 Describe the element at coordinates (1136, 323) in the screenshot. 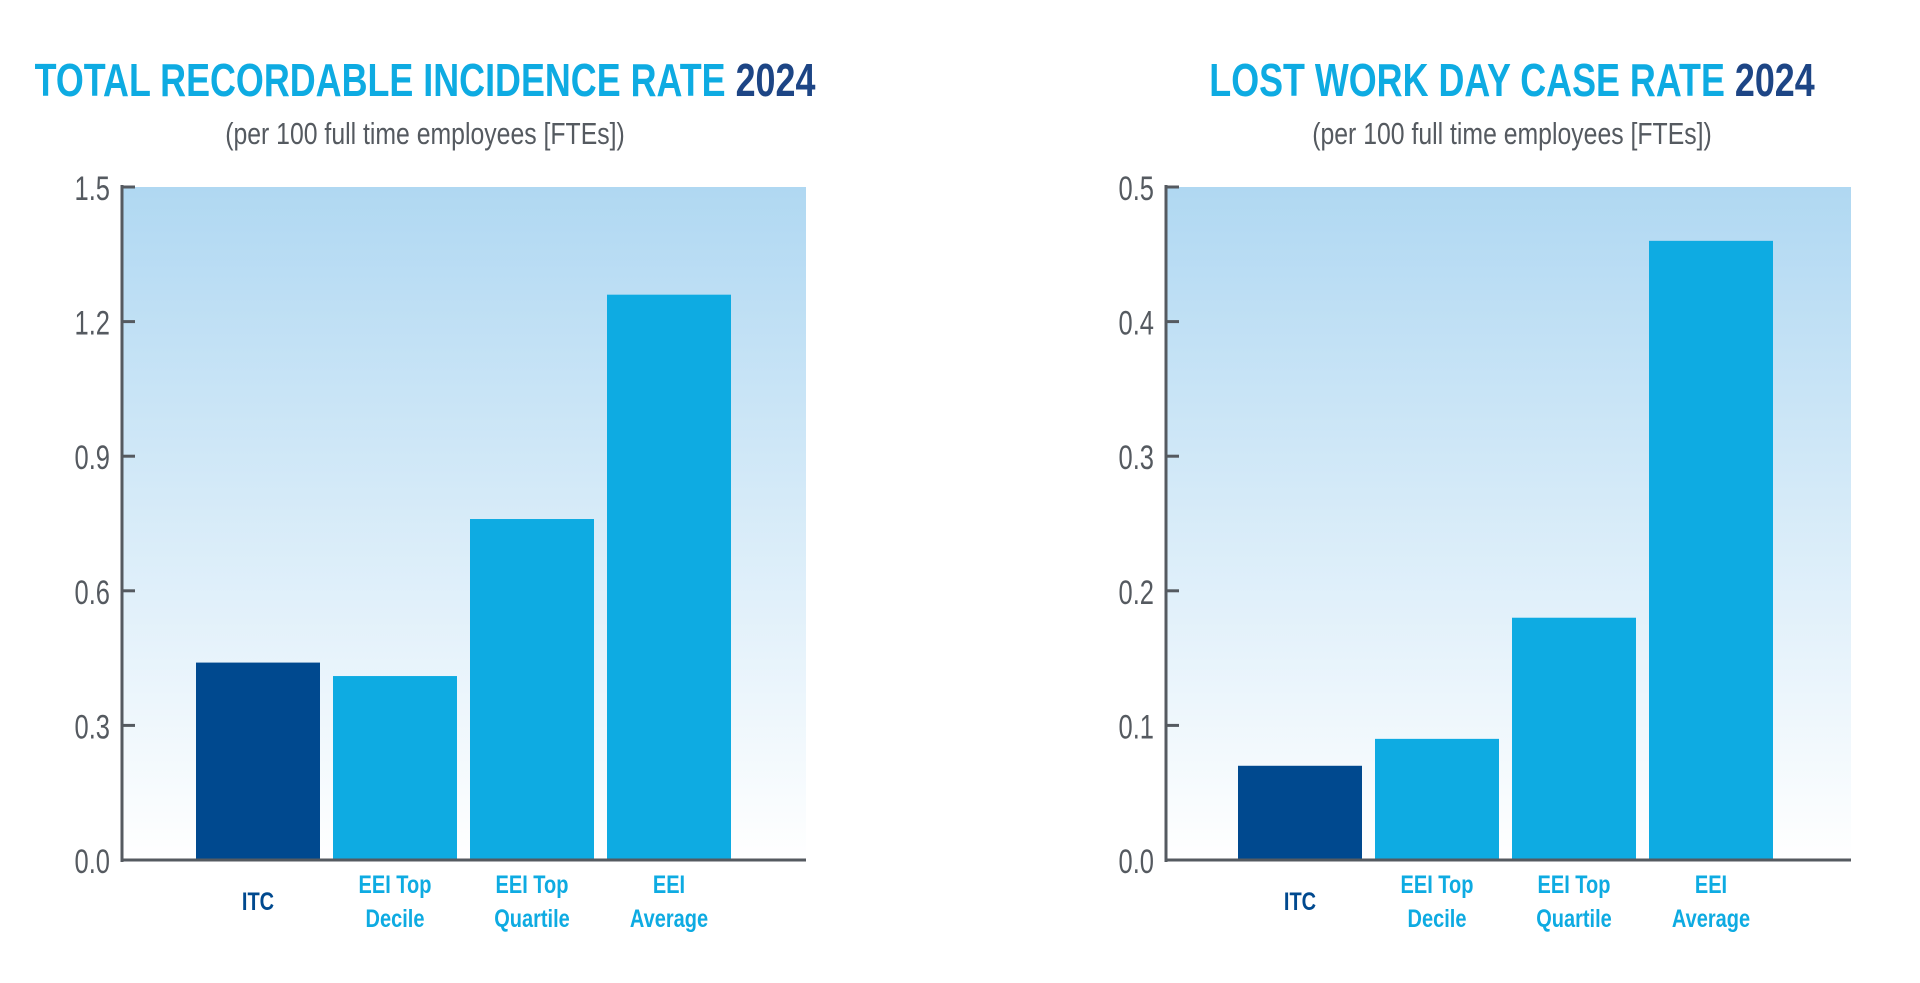

I see `y-tick-label: 0.4` at that location.